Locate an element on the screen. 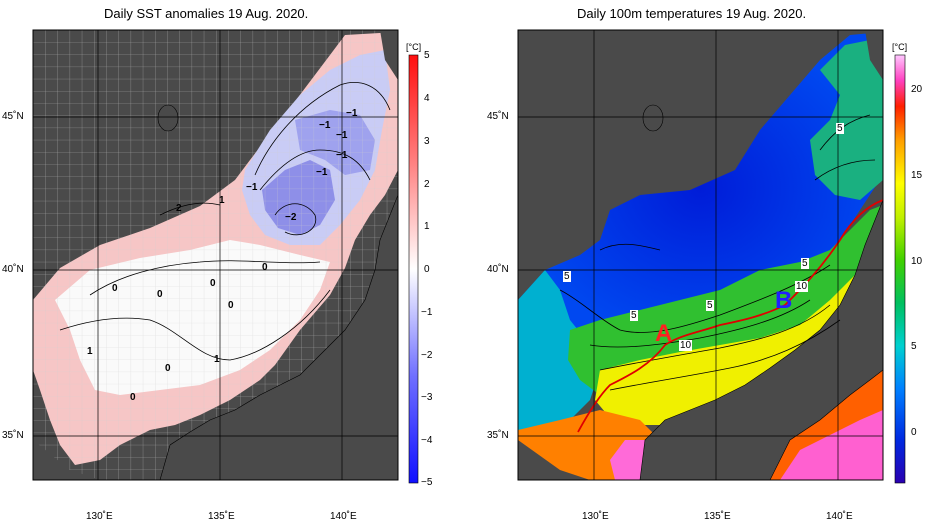 The image size is (933, 526). left-cb-tick-m2: −2 is located at coordinates (427, 355).